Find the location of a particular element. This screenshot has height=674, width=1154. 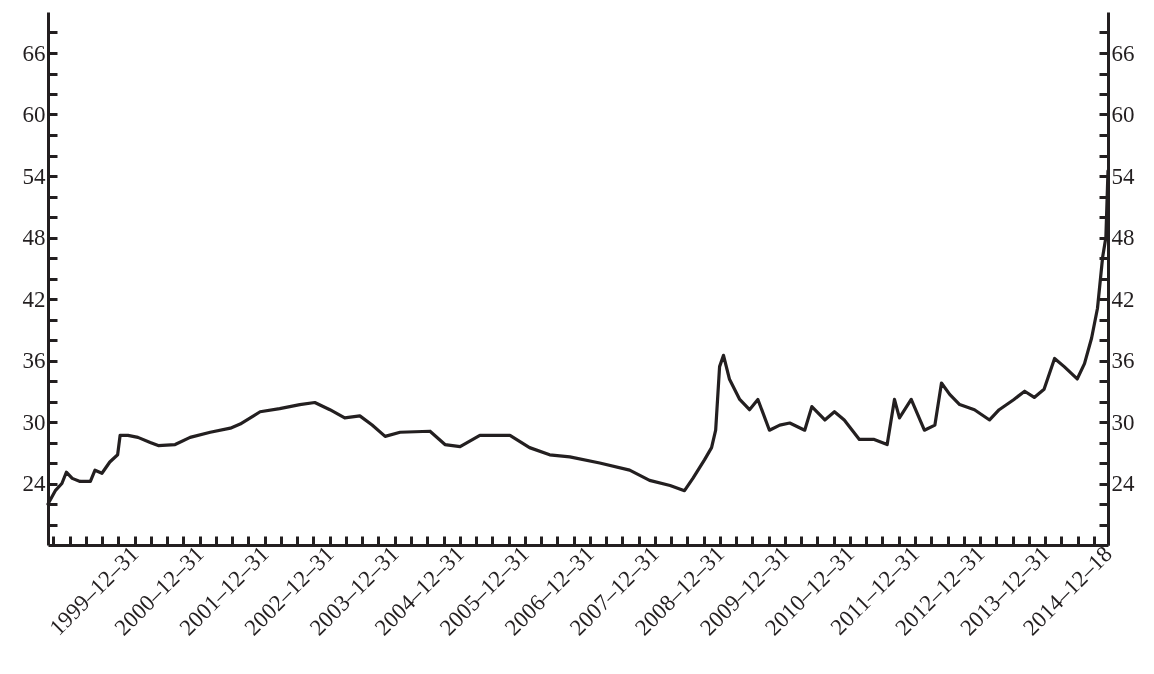

y-tick-label: 54 is located at coordinates (34, 176).